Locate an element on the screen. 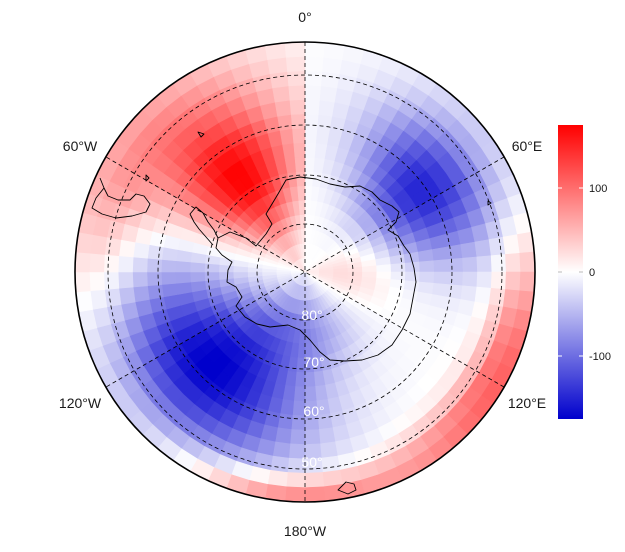  south-georgia is located at coordinates (201, 134).